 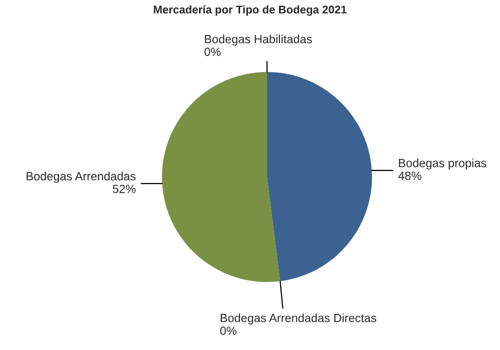 What do you see at coordinates (298, 319) in the screenshot?
I see `legend-label: Bodegas Arrendadas Directas` at bounding box center [298, 319].